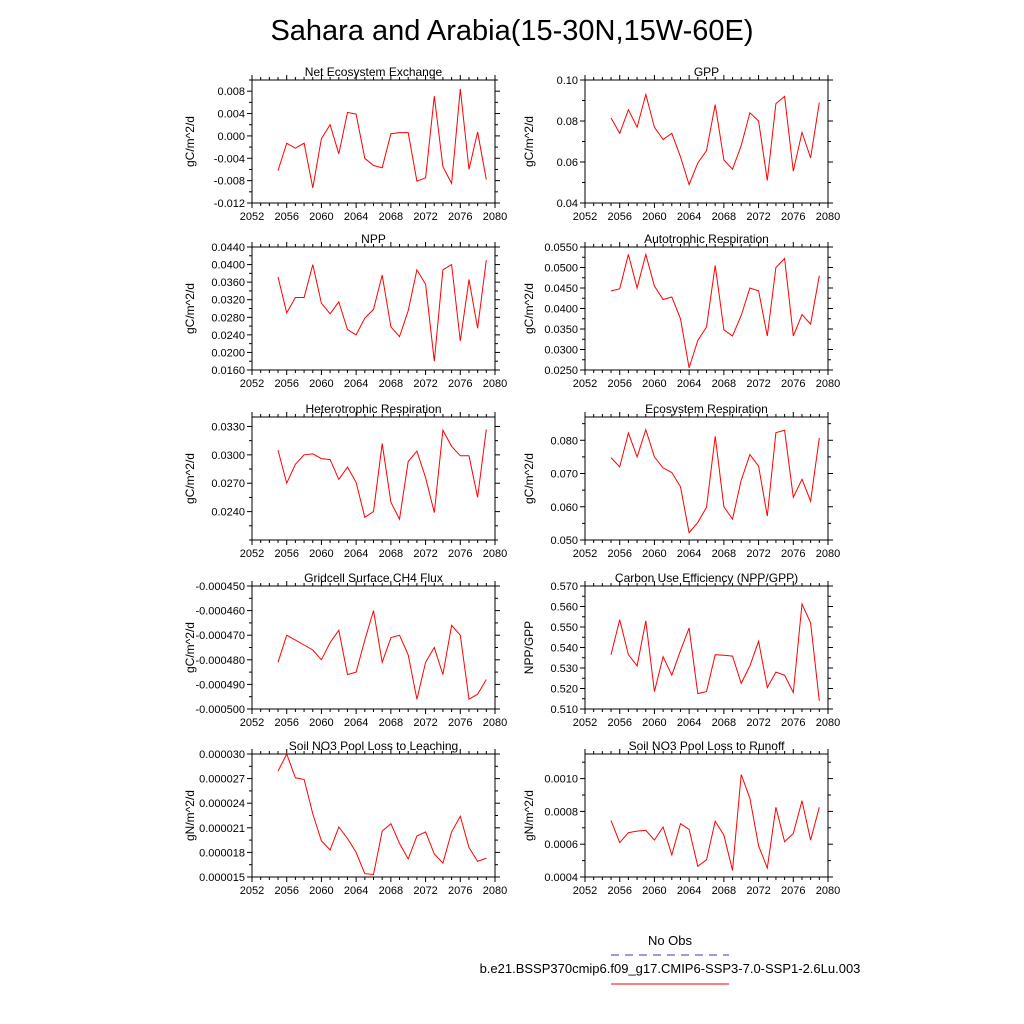  Describe the element at coordinates (561, 812) in the screenshot. I see `y-tick-label: 0.0008` at that location.